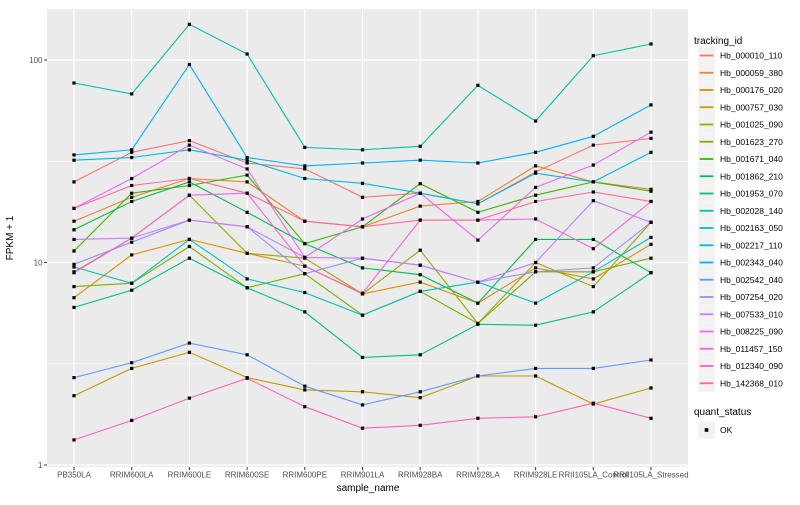  What do you see at coordinates (190, 475) in the screenshot?
I see `x-tick-label: RRIM600LE` at bounding box center [190, 475].